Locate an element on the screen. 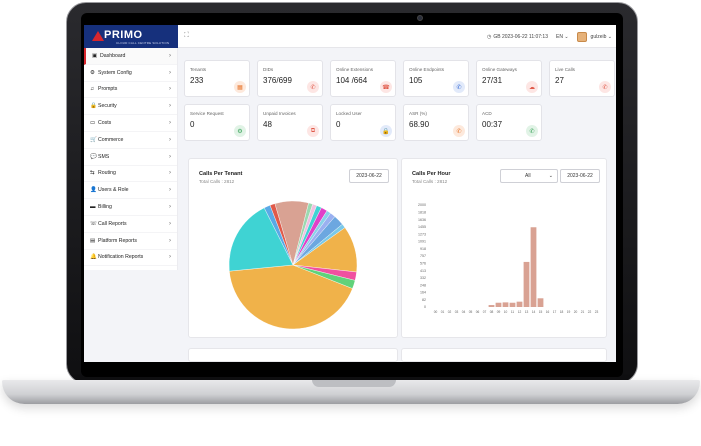  x-tick-label: 20 is located at coordinates (576, 312).